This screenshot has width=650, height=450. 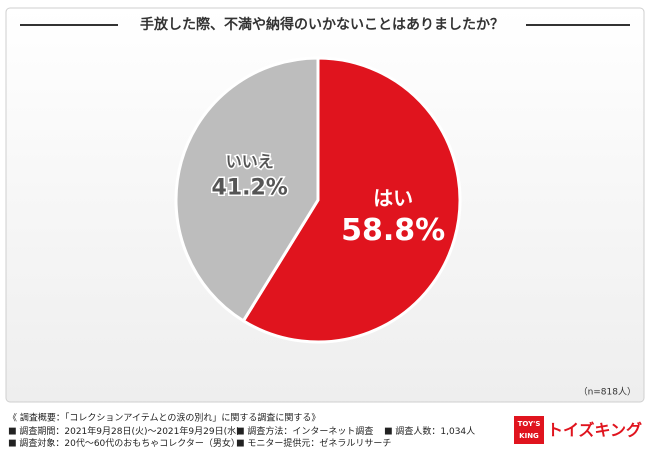 I want to click on survey-item-text: 調査方法：インターネット調査, so click(x=310, y=431).